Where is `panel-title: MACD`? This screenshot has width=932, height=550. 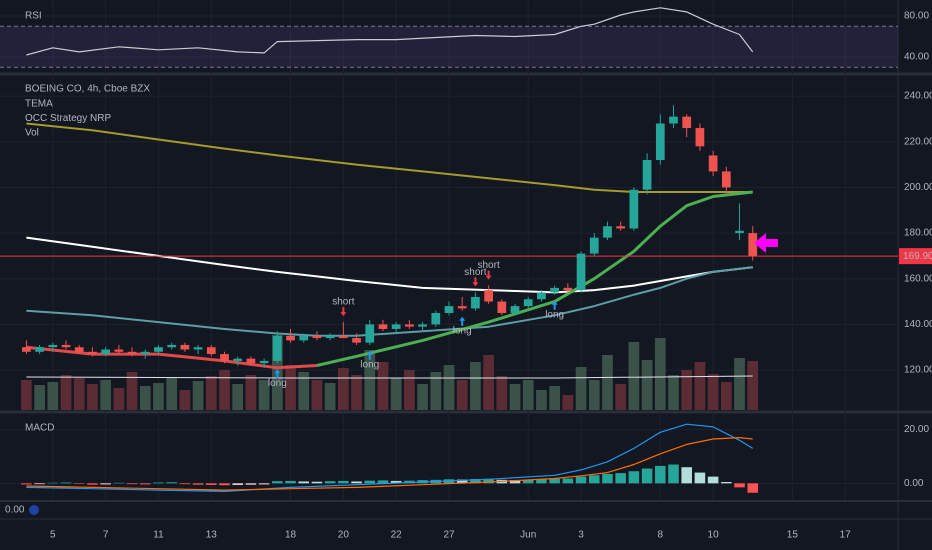
panel-title: MACD is located at coordinates (39, 428).